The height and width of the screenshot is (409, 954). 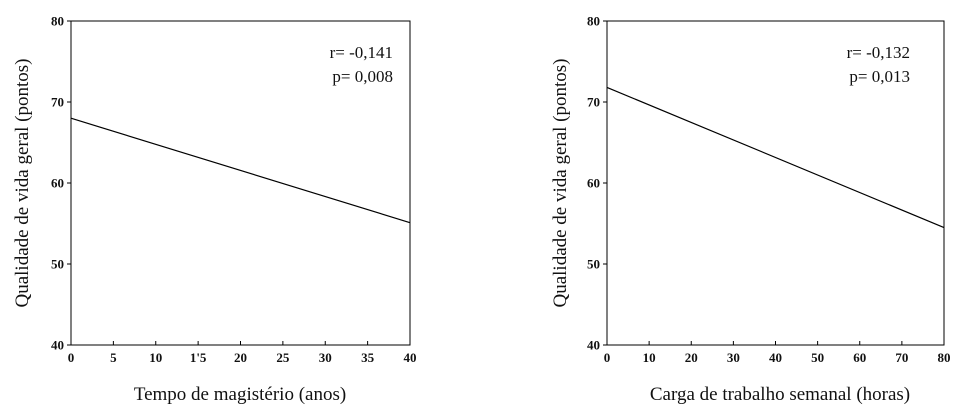 I want to click on correlation-r: r= -0,141, so click(x=361, y=52).